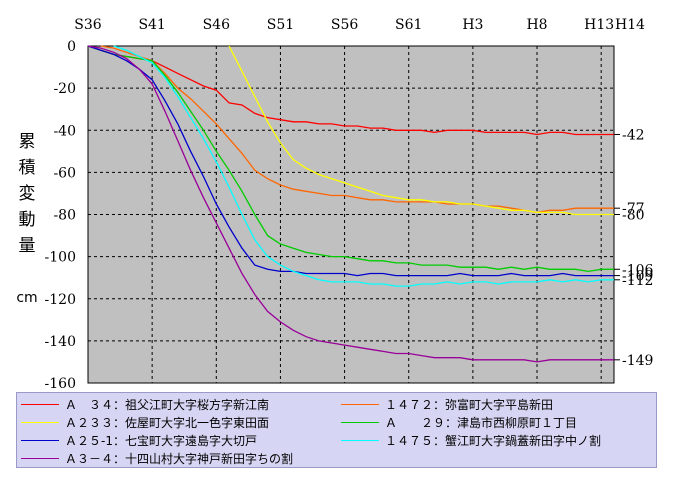  I want to click on x-tick-label: S56, so click(344, 25).